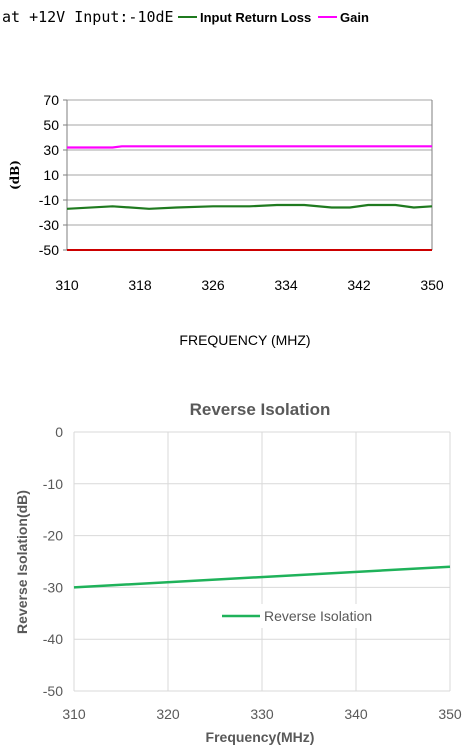  I want to click on chart-2-y-tick-label: -20, so click(53, 536).